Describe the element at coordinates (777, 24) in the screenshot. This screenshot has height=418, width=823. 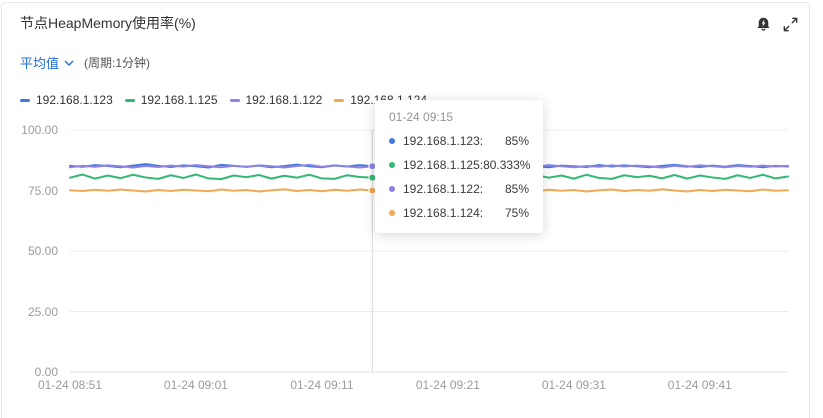
I see `card-actions` at that location.